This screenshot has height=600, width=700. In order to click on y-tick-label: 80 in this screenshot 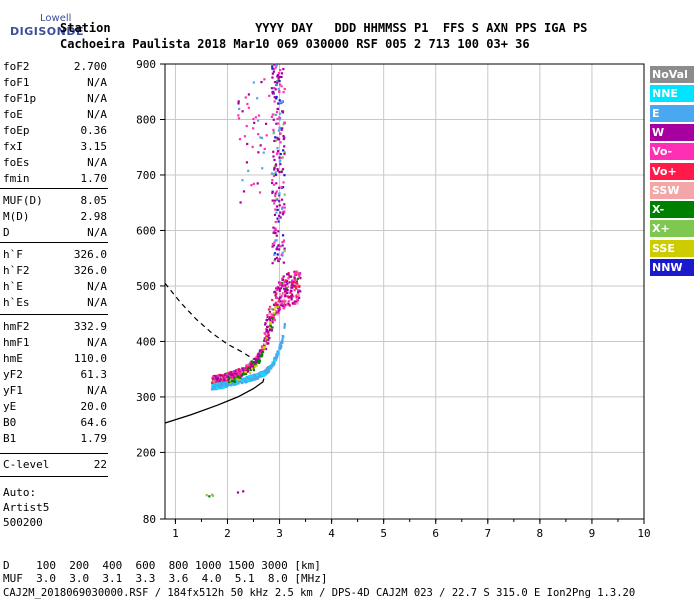, I will do `click(149, 519)`.